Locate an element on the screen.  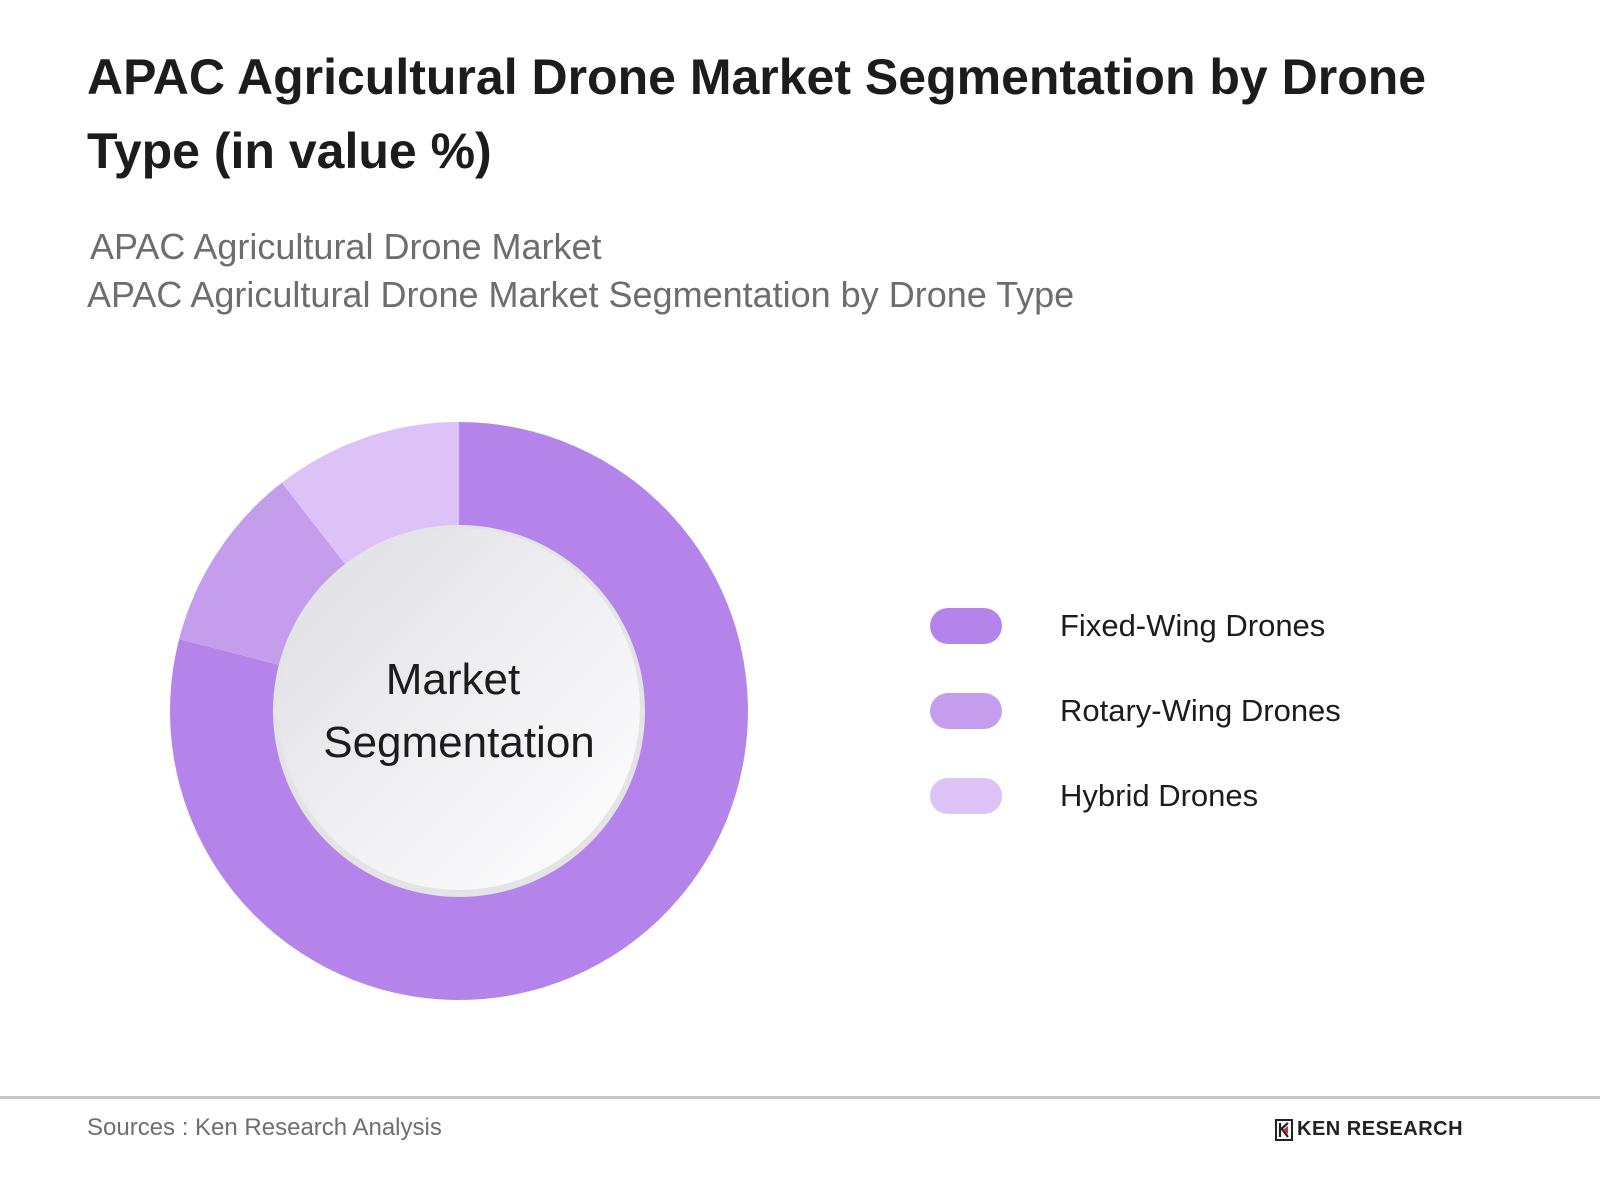
center-circle is located at coordinates (459, 709).